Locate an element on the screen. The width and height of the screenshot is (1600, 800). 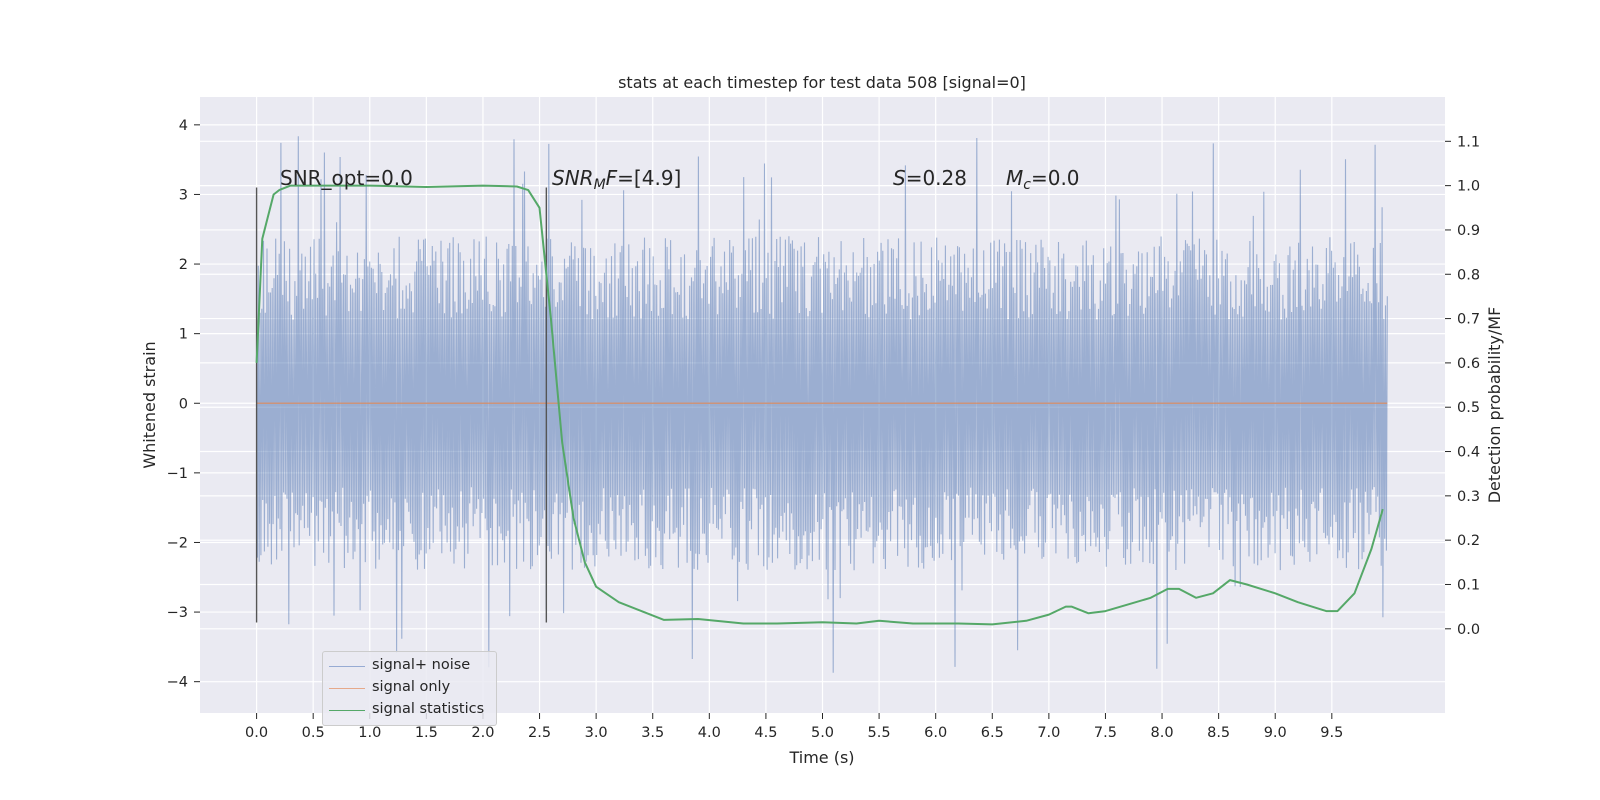
x-tick-label: 8.0 is located at coordinates (1162, 733).